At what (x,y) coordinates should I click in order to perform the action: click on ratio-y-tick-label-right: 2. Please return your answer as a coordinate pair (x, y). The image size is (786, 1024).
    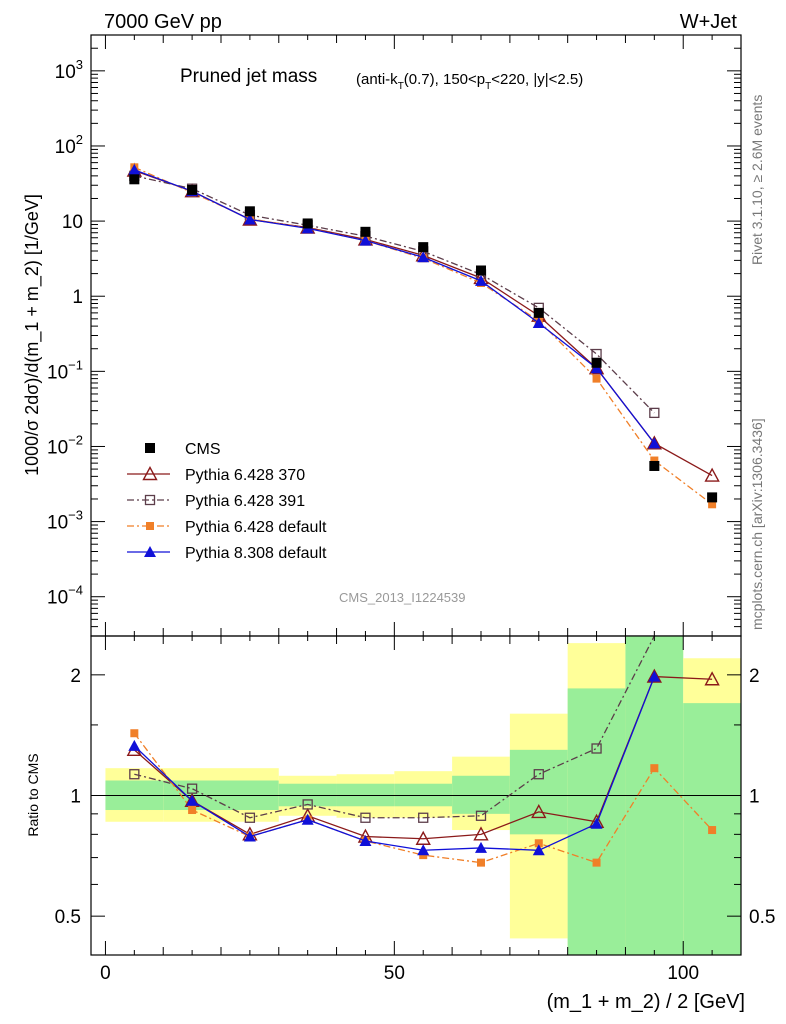
    Looking at the image, I should click on (754, 676).